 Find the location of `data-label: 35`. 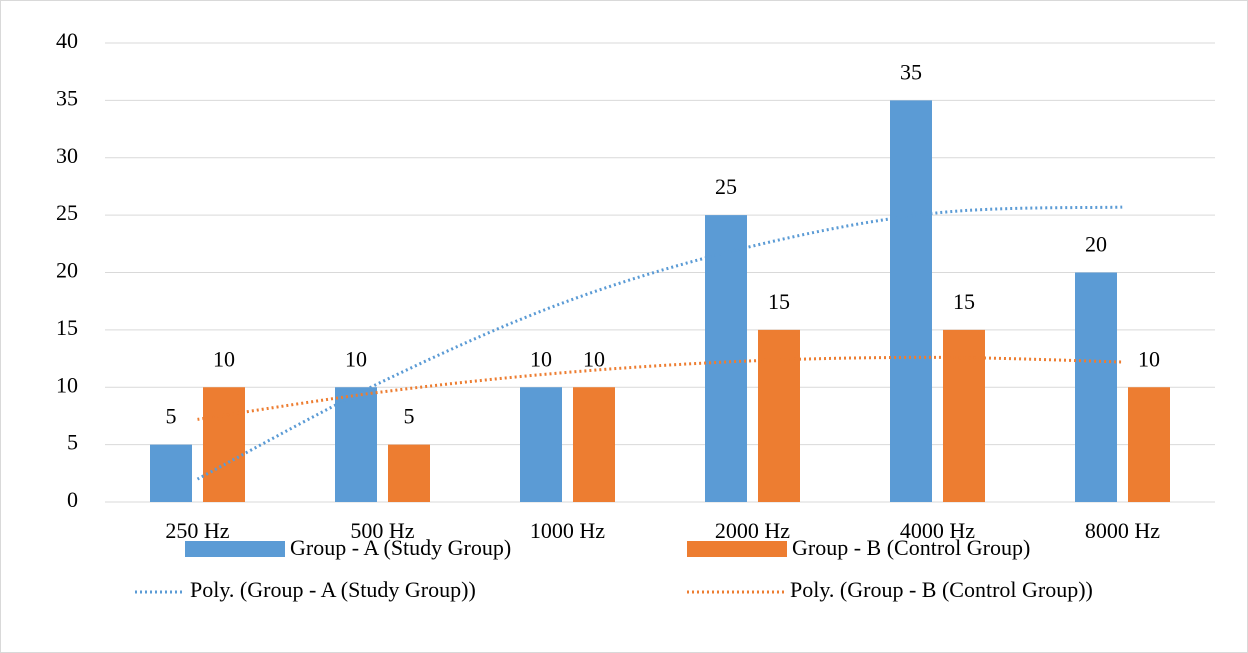

data-label: 35 is located at coordinates (911, 71).